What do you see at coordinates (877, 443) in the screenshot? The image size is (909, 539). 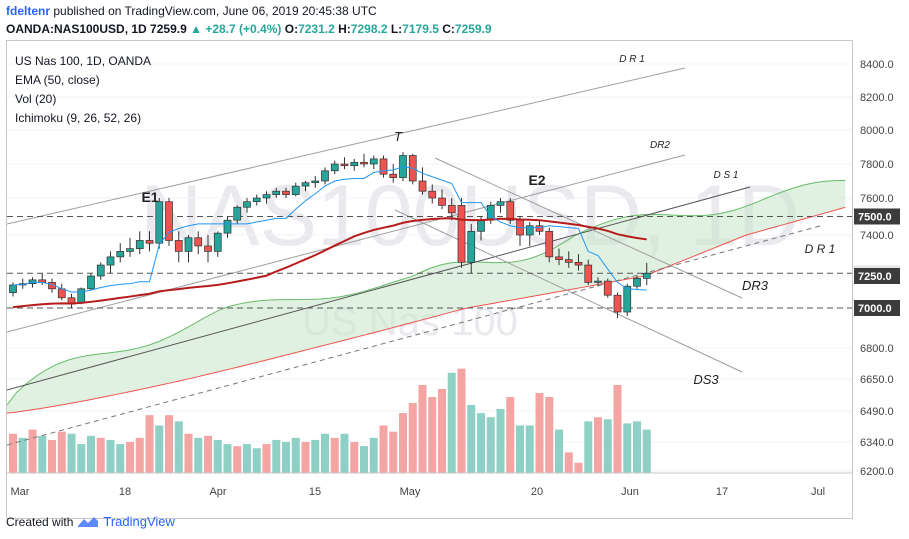 I see `price-tick-label: 6340.0` at bounding box center [877, 443].